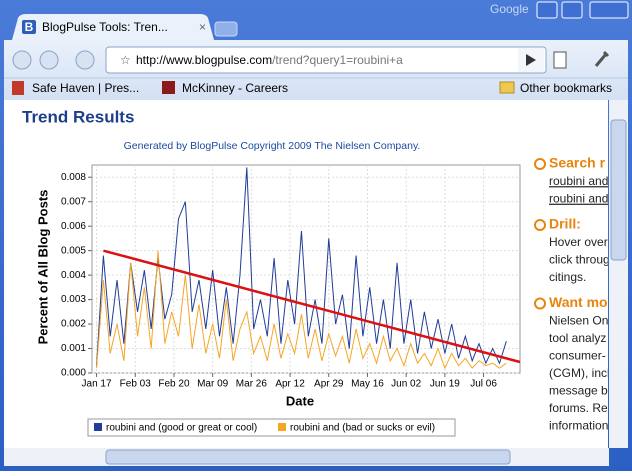  Describe the element at coordinates (97, 384) in the screenshot. I see `x-tick-label: Jan 17` at that location.